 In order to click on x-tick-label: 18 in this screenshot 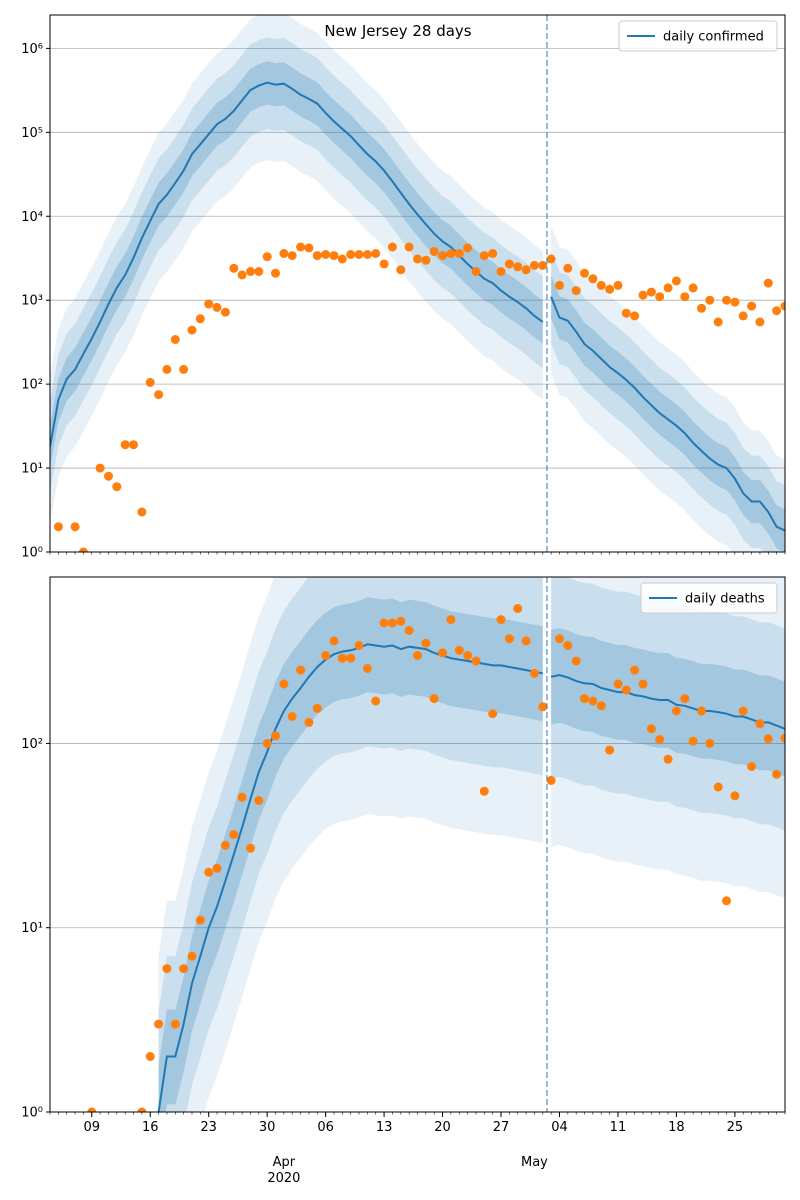, I will do `click(676, 1127)`.